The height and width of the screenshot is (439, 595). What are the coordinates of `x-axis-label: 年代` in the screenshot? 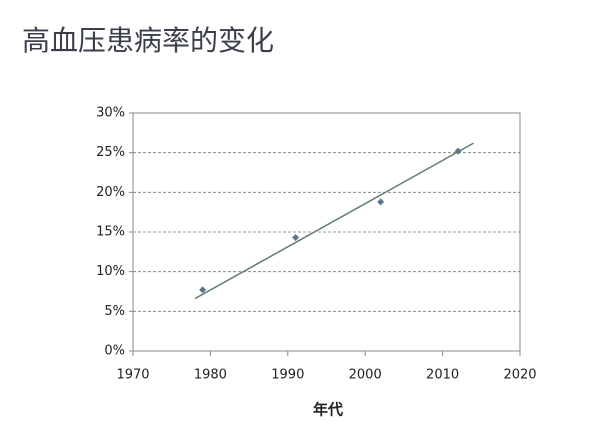 It's located at (328, 410).